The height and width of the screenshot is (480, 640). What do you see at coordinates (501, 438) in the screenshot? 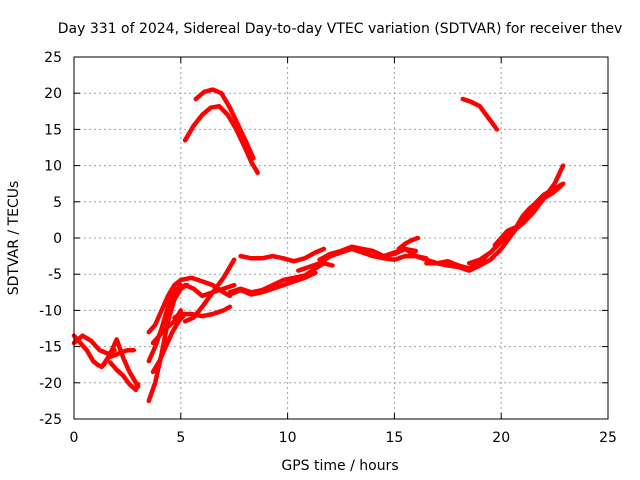
I see `x-tick-label: 20` at bounding box center [501, 438].